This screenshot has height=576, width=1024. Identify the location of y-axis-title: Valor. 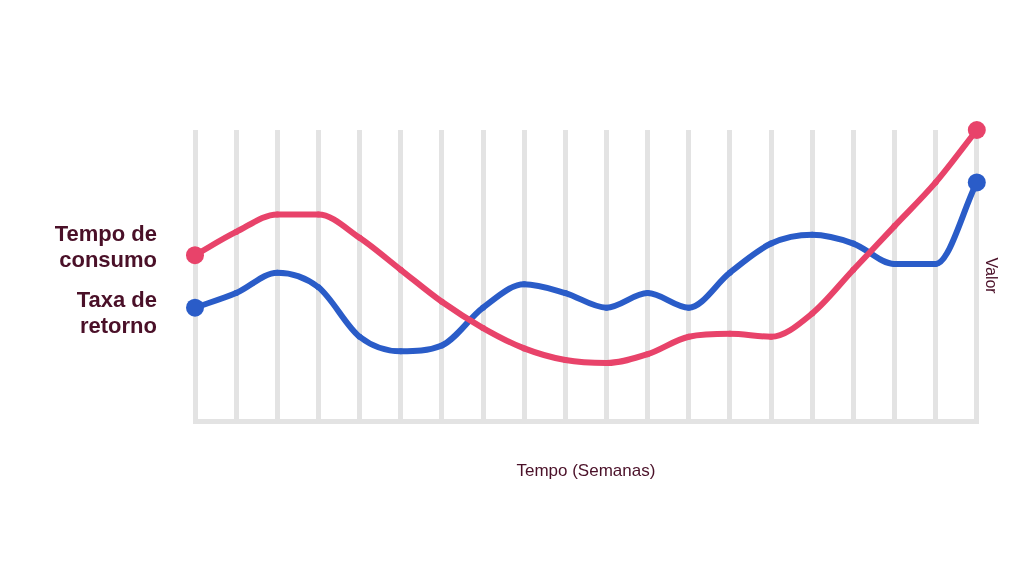
(991, 276).